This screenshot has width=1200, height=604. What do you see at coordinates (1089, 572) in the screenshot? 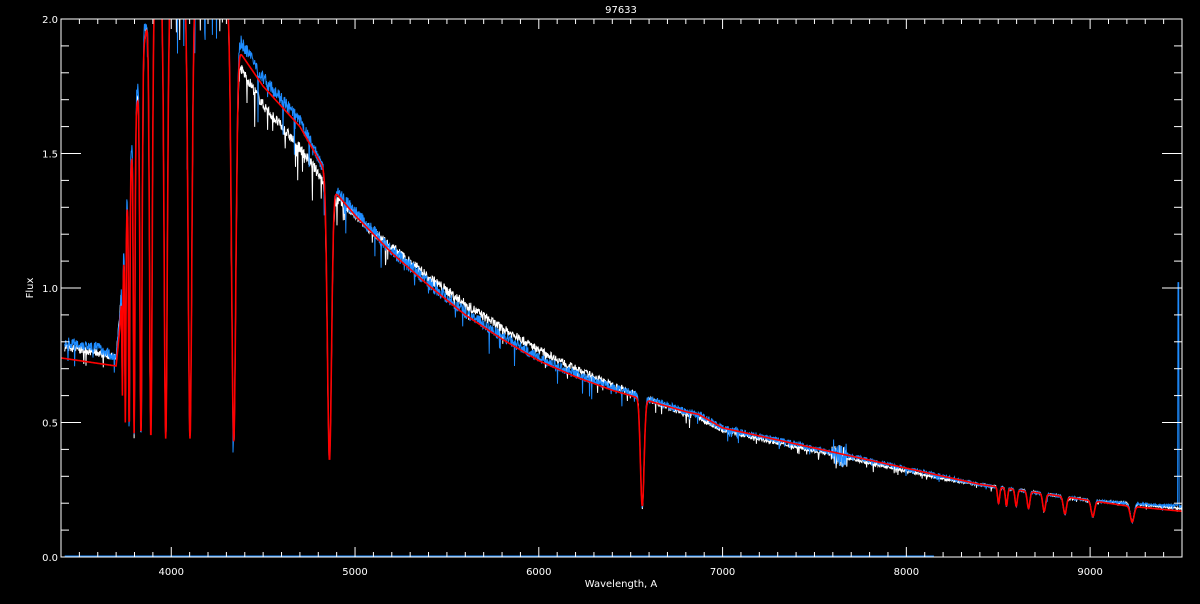
I see `x-tick-label: 9000` at bounding box center [1089, 572].